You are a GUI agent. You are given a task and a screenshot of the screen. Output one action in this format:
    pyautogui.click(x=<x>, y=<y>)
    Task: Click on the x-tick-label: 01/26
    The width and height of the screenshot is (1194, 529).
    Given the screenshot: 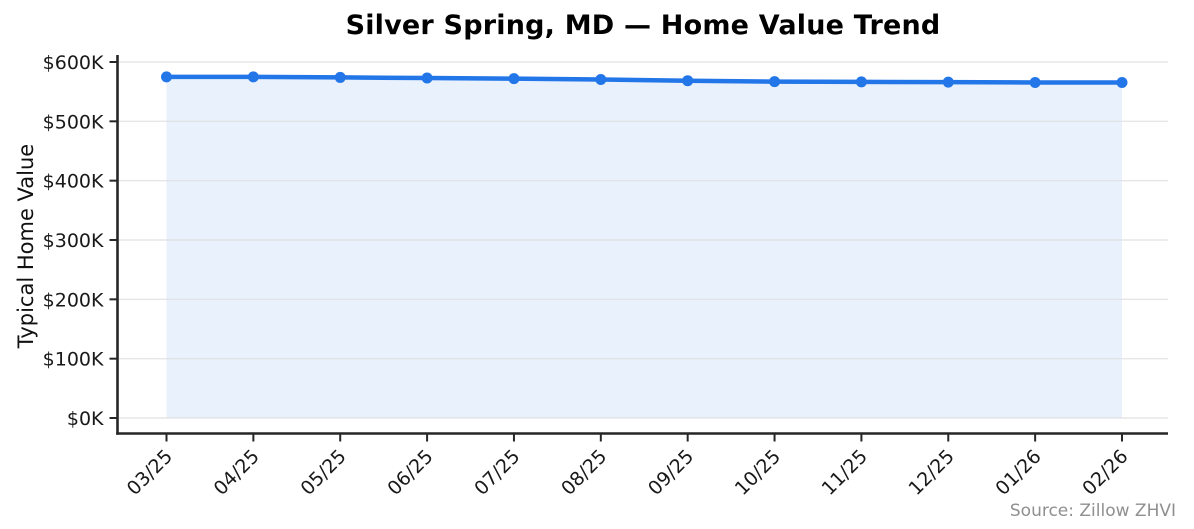 What is the action you would take?
    pyautogui.click(x=1018, y=472)
    